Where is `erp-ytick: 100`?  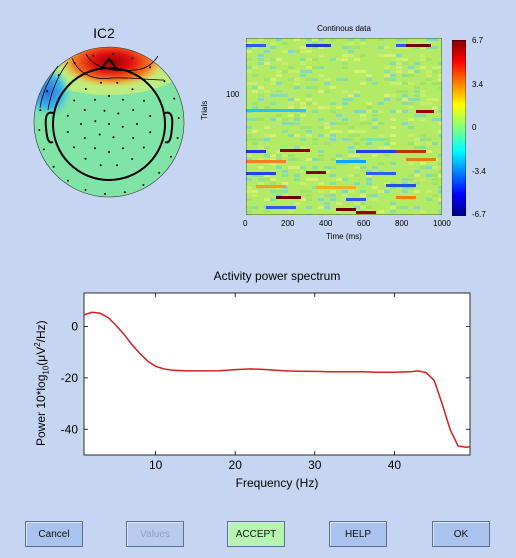
erp-ytick: 100 is located at coordinates (233, 94).